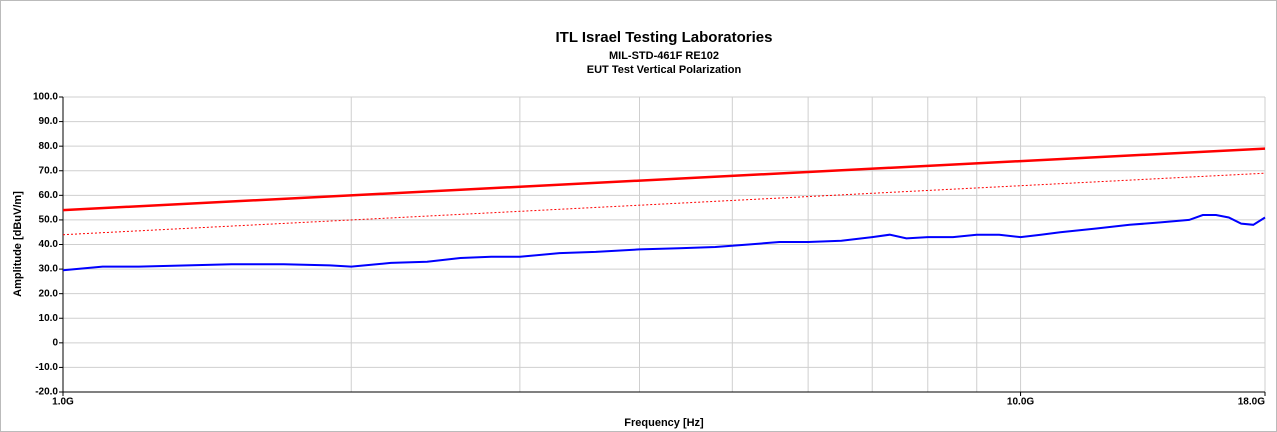 This screenshot has height=432, width=1277. I want to click on y-tick-label: 0, so click(55, 342).